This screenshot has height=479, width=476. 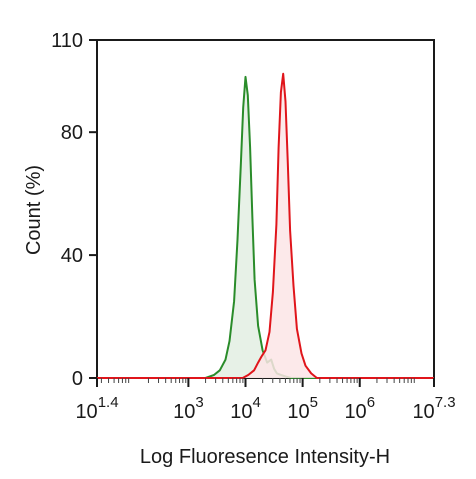 I want to click on y-tick-label: 80, so click(x=72, y=133).